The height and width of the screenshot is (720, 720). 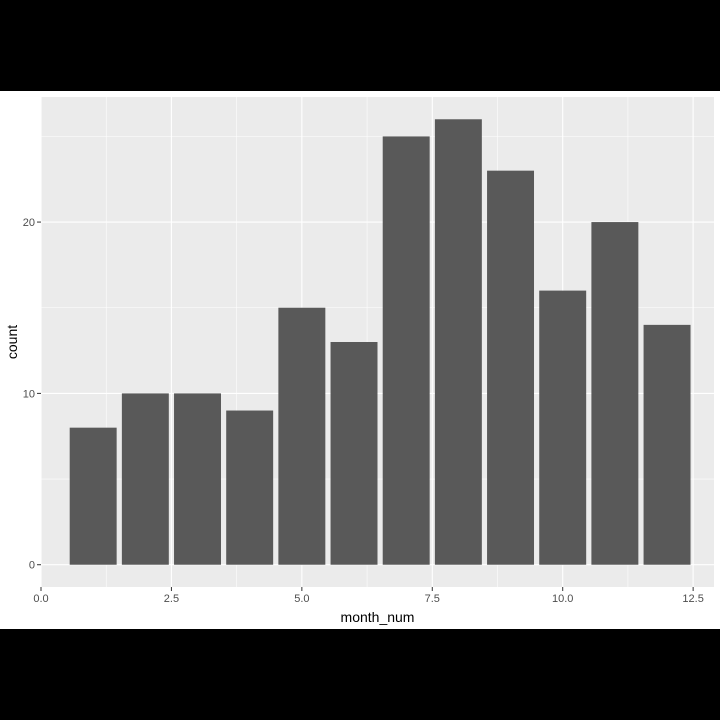 I want to click on x-axis: 0.0 2.5 5.0 7.5 10.0 12.5, so click(x=368, y=596).